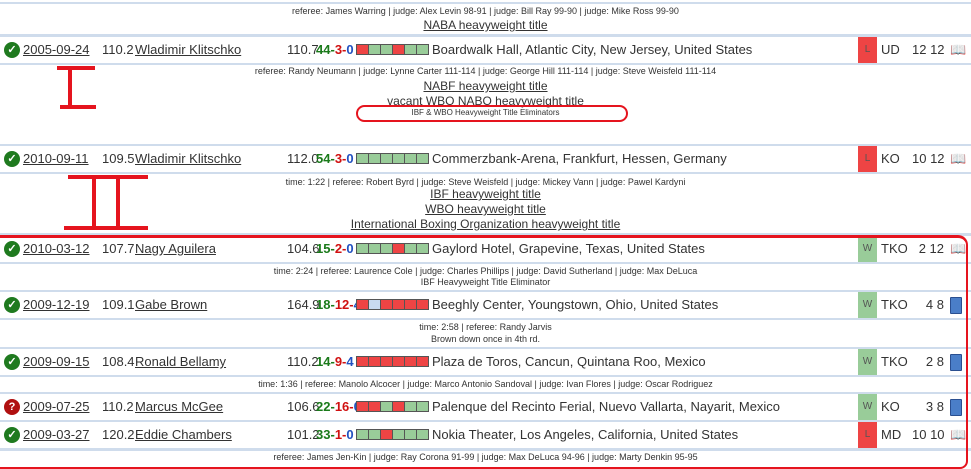 The image size is (971, 469). I want to click on opponent-weight: 104.6, so click(303, 248).